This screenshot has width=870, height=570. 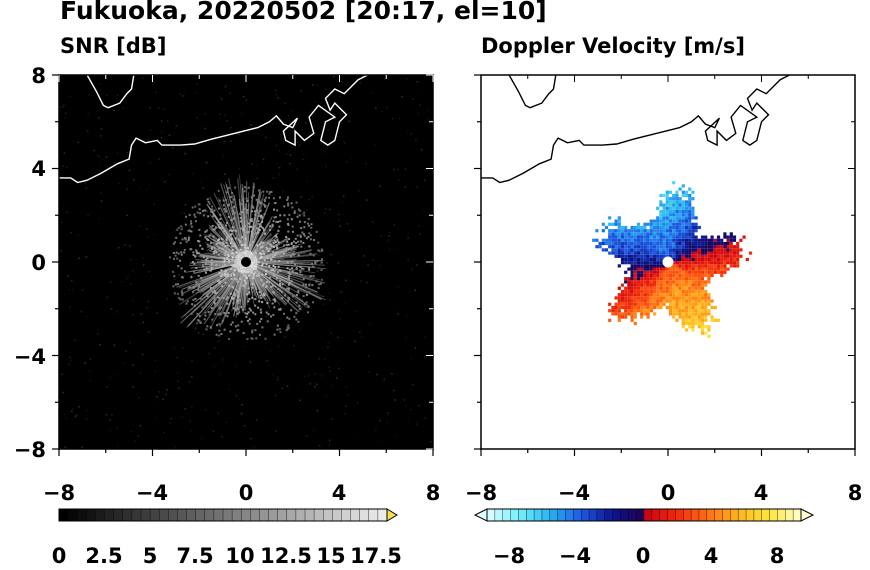 I want to click on snr-colorbar-label-10: 10, so click(x=239, y=556).